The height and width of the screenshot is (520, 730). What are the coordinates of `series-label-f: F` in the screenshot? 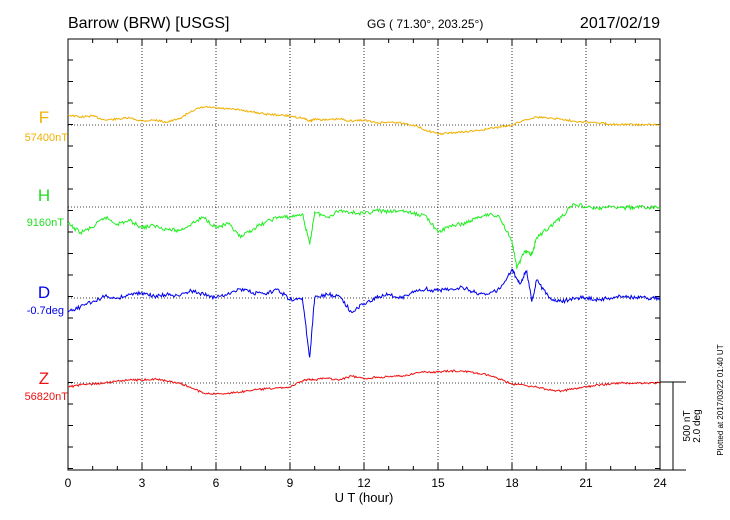 It's located at (44, 117).